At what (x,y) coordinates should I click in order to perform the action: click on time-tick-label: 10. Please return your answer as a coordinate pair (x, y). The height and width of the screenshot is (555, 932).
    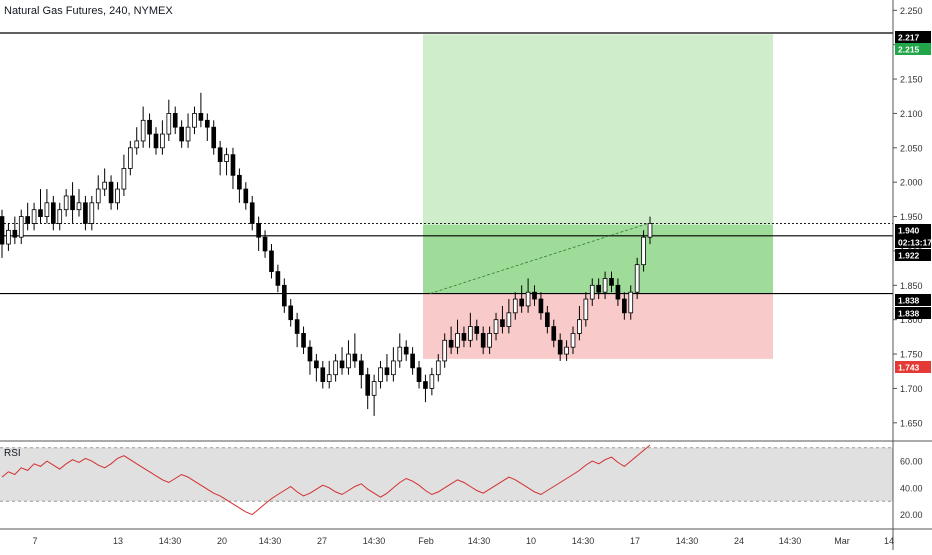
    Looking at the image, I should click on (531, 541).